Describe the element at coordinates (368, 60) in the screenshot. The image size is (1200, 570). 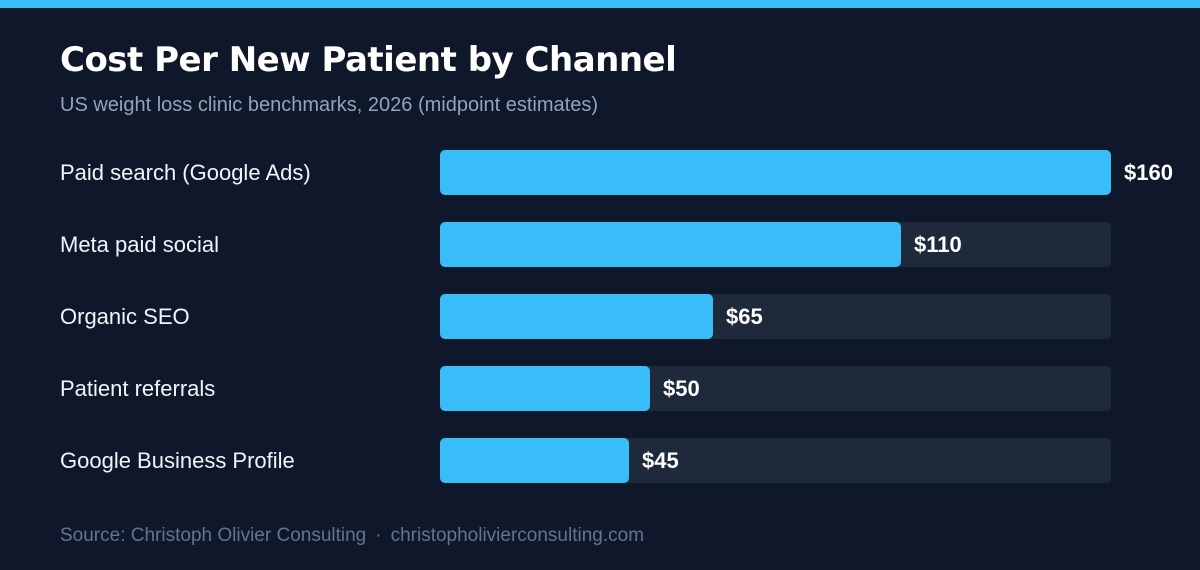
I see `chart-title: Cost Per New Patient by Channel` at that location.